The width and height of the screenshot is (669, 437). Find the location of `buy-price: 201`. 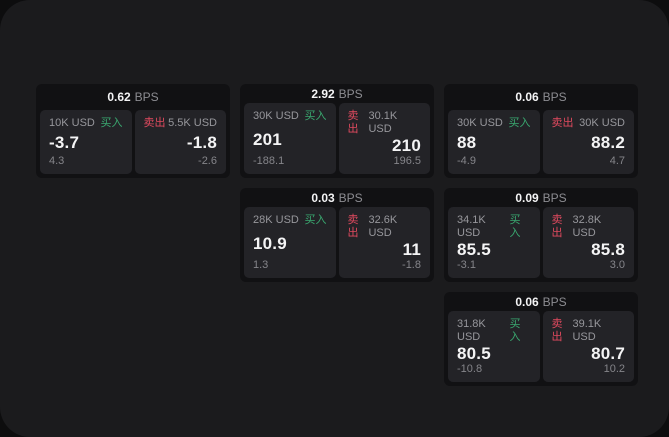

buy-price: 201 is located at coordinates (267, 139).